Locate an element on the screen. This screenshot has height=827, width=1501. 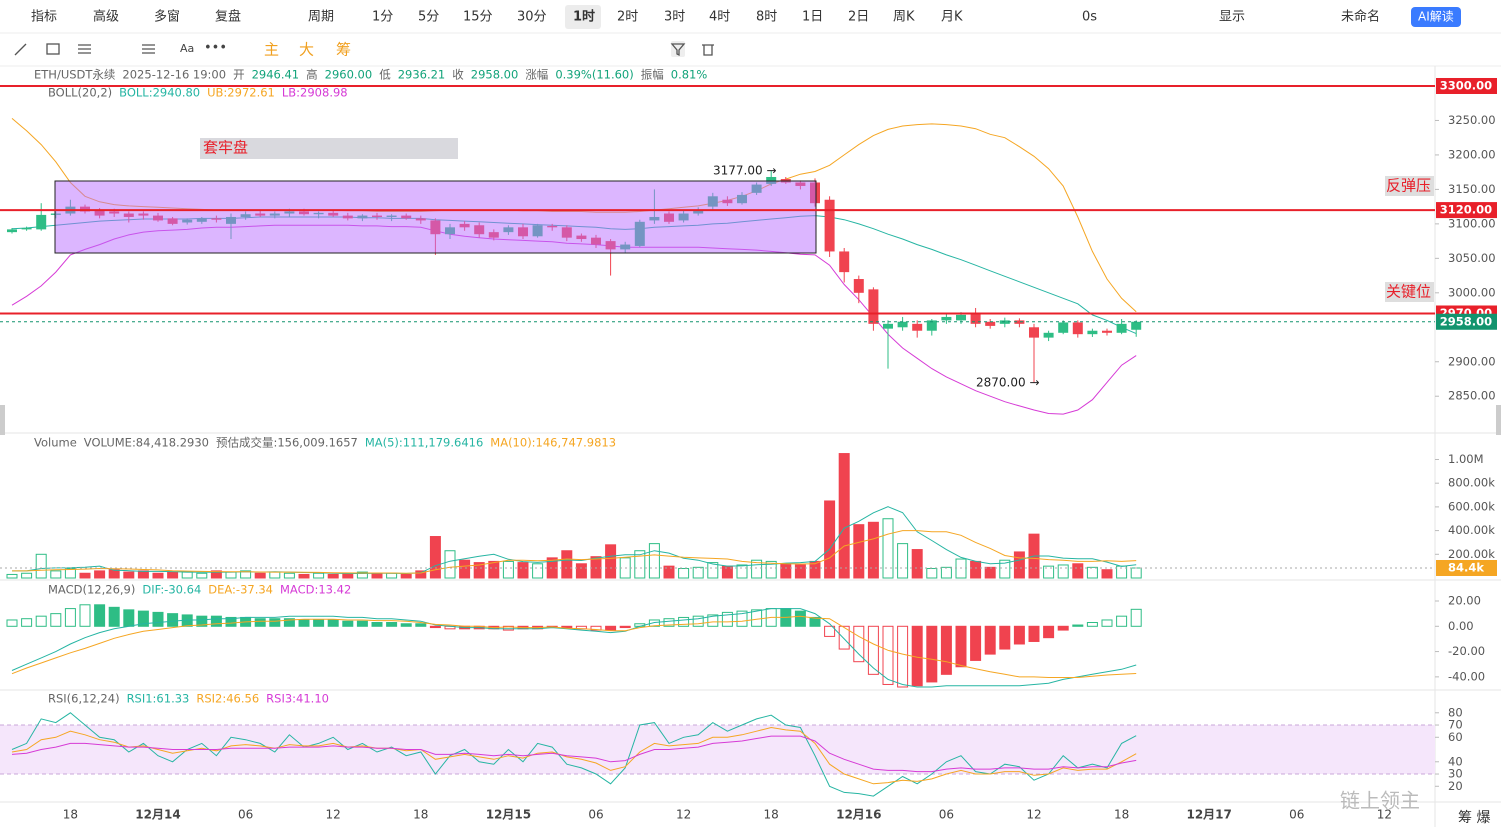
toolbar-item: 显示 is located at coordinates (1232, 17).